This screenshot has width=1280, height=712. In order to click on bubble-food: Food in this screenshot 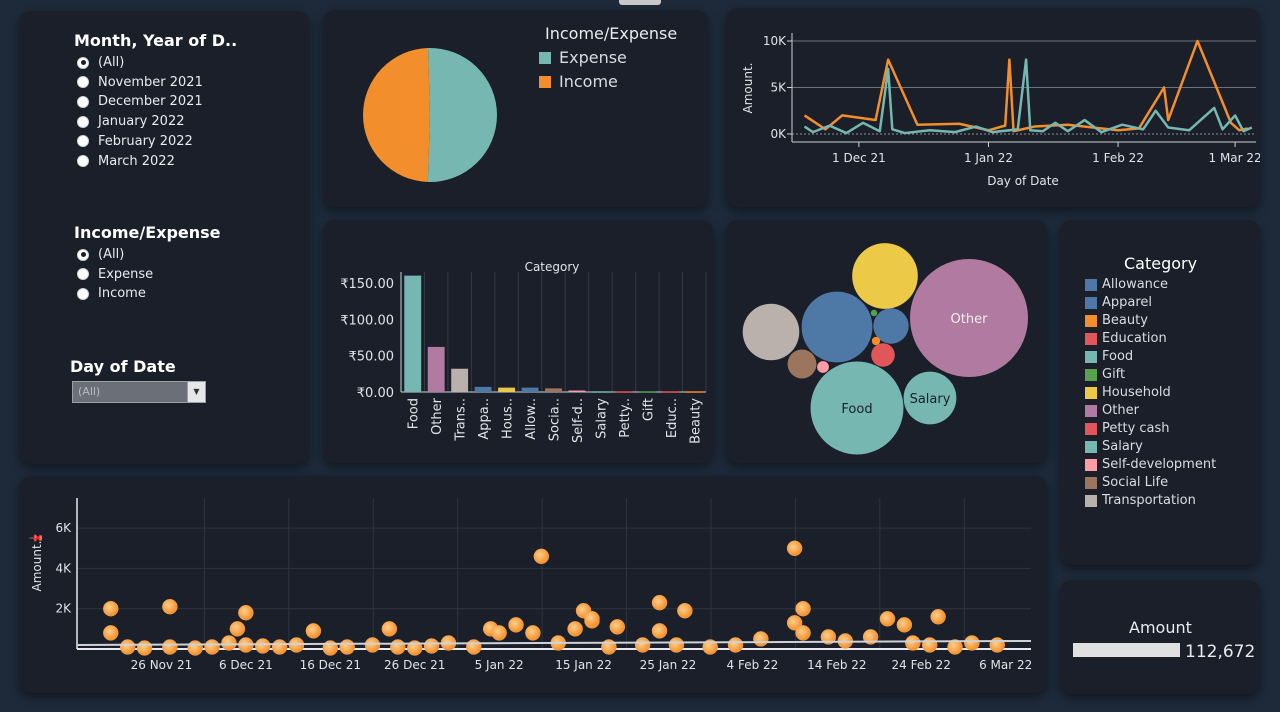, I will do `click(857, 408)`.